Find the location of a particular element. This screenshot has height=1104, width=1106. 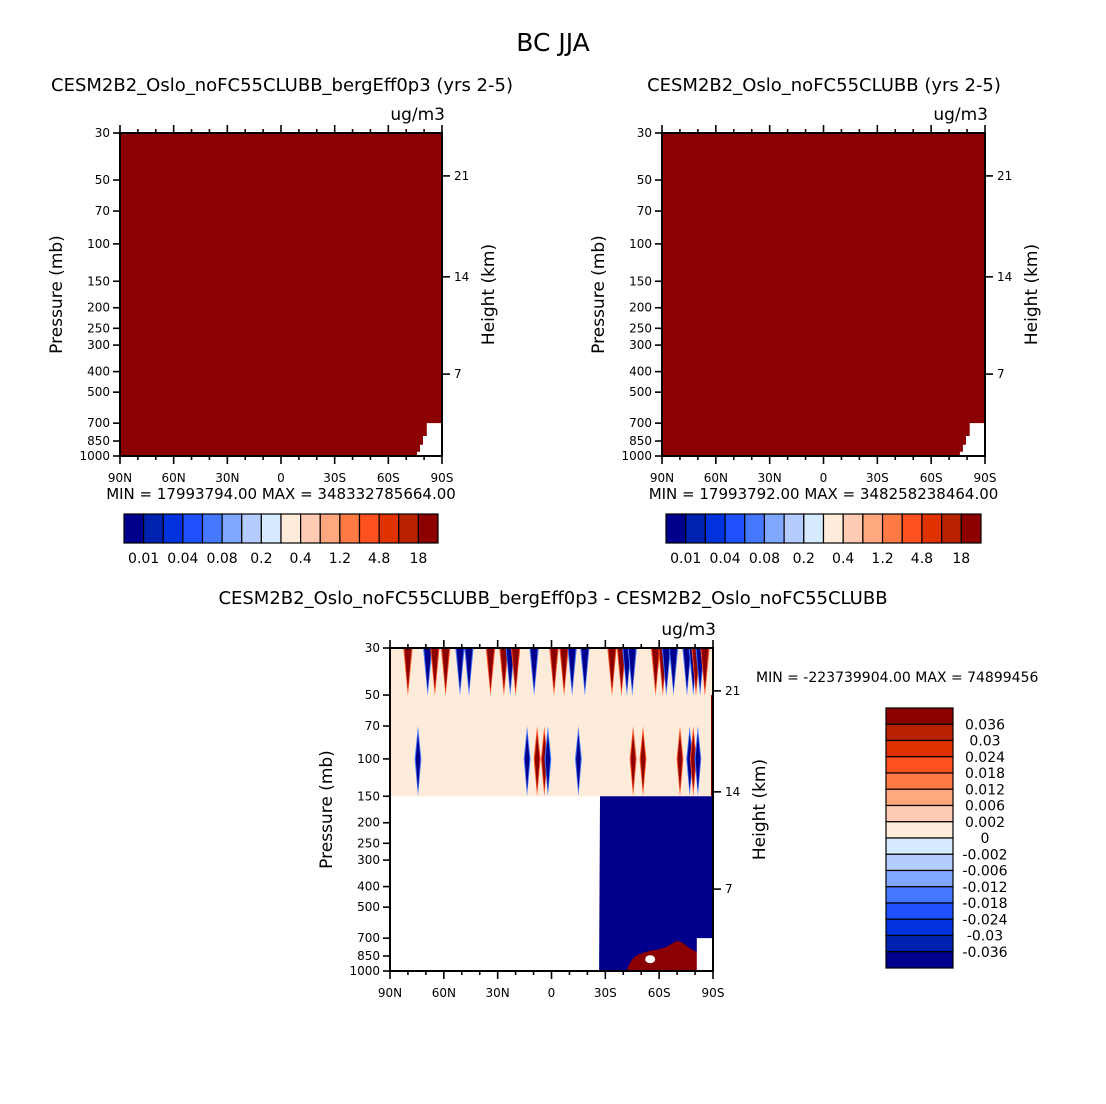

colorbar-label: 1.2 is located at coordinates (340, 559).